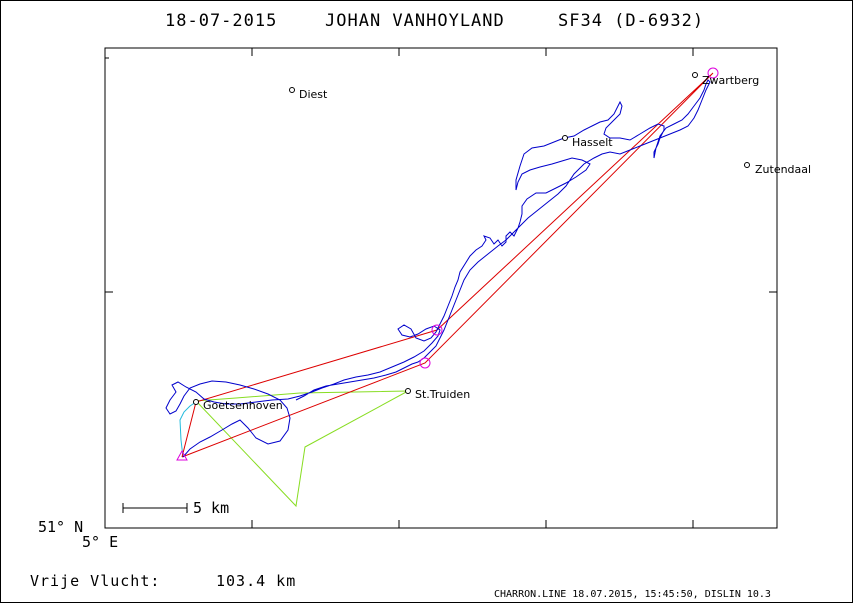  What do you see at coordinates (256, 581) in the screenshot?
I see `flight-distance: 103.4 km` at bounding box center [256, 581].